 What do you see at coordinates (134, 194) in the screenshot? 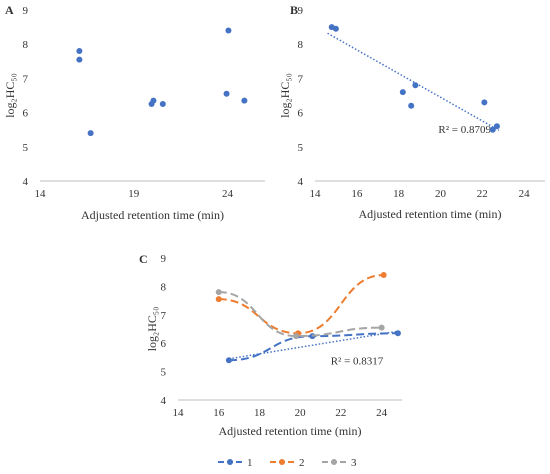
I see `x-tick-label: 19` at bounding box center [134, 194].